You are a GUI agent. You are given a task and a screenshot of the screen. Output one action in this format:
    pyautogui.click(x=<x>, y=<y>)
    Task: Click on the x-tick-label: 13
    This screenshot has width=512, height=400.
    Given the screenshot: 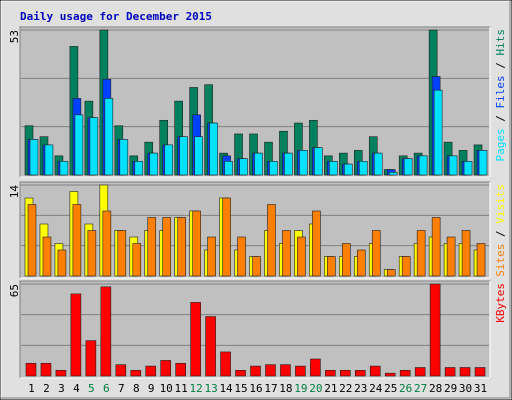 What is the action you would take?
    pyautogui.click(x=210, y=388)
    